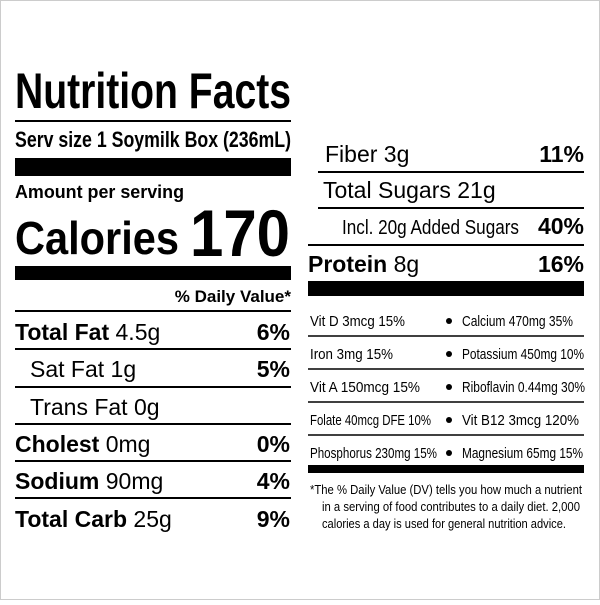 The height and width of the screenshot is (605, 600). I want to click on nutrient-dv: 9%, so click(273, 519).